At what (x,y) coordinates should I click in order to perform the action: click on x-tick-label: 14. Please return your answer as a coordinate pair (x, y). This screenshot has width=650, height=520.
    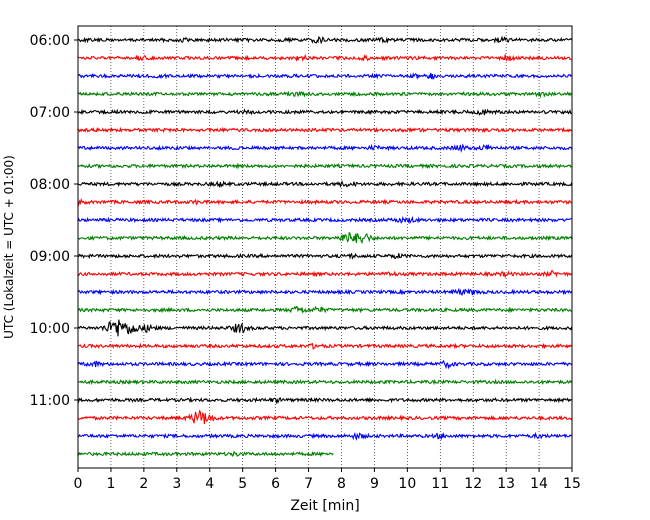
    Looking at the image, I should click on (539, 484).